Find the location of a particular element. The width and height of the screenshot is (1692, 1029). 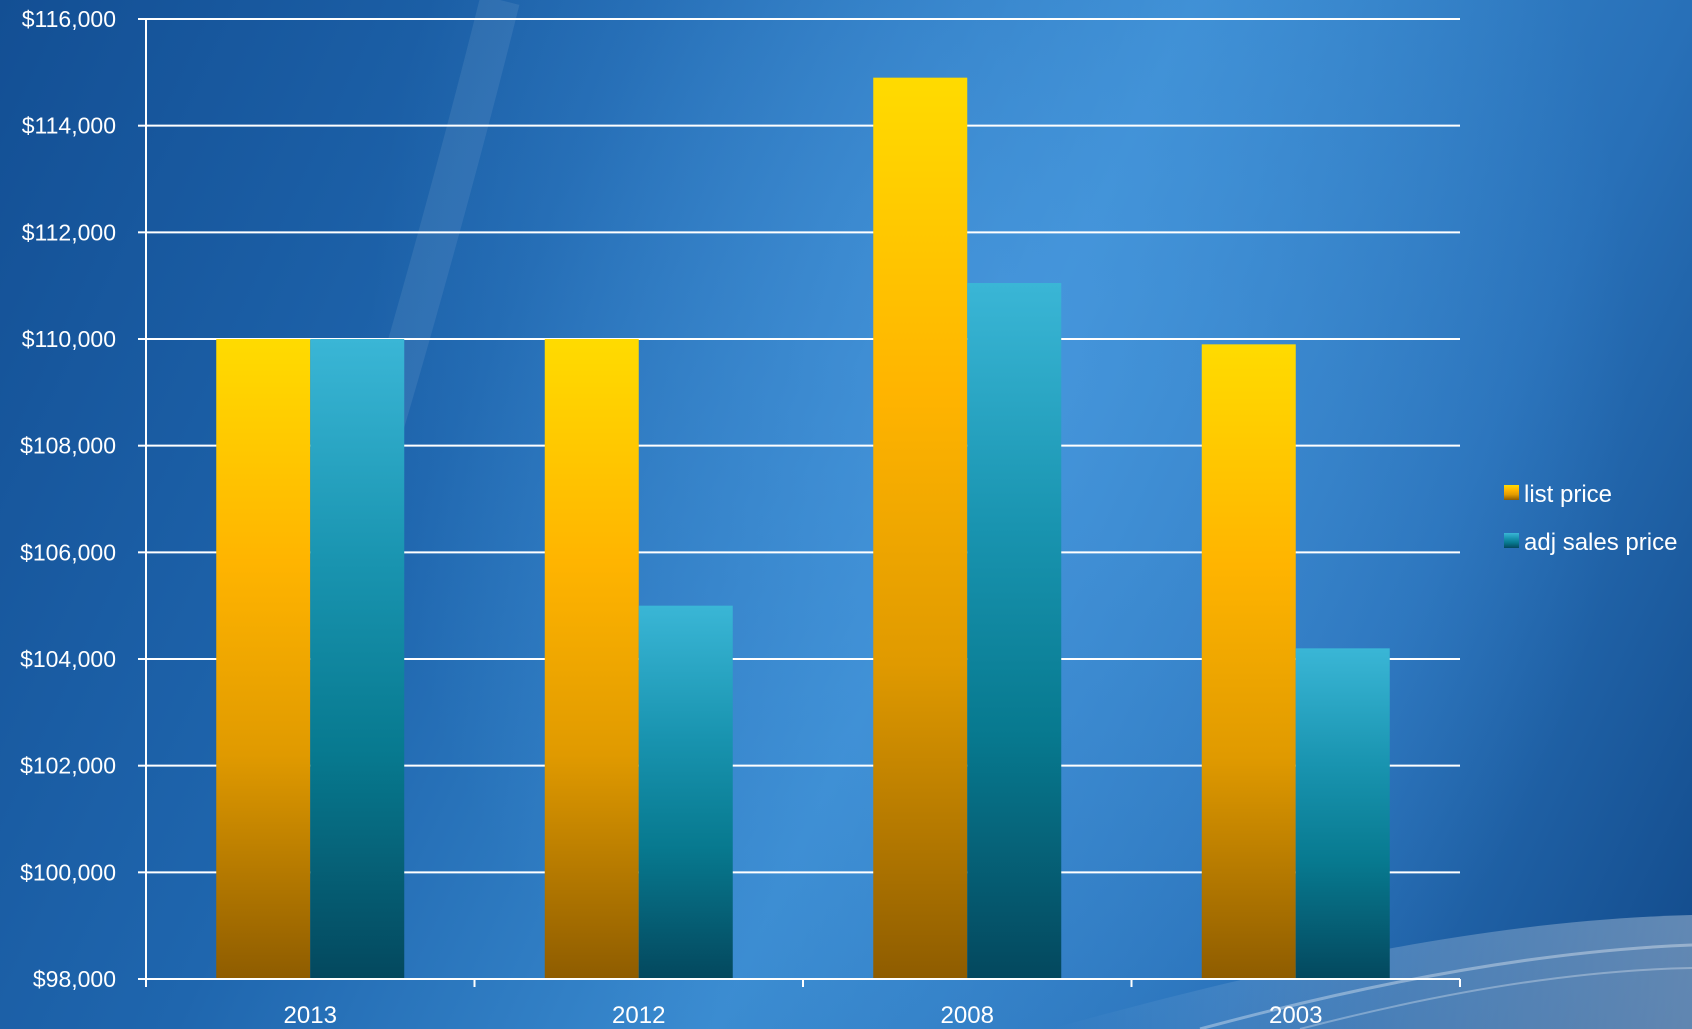

y-tick-label: $98,000 is located at coordinates (74, 979).